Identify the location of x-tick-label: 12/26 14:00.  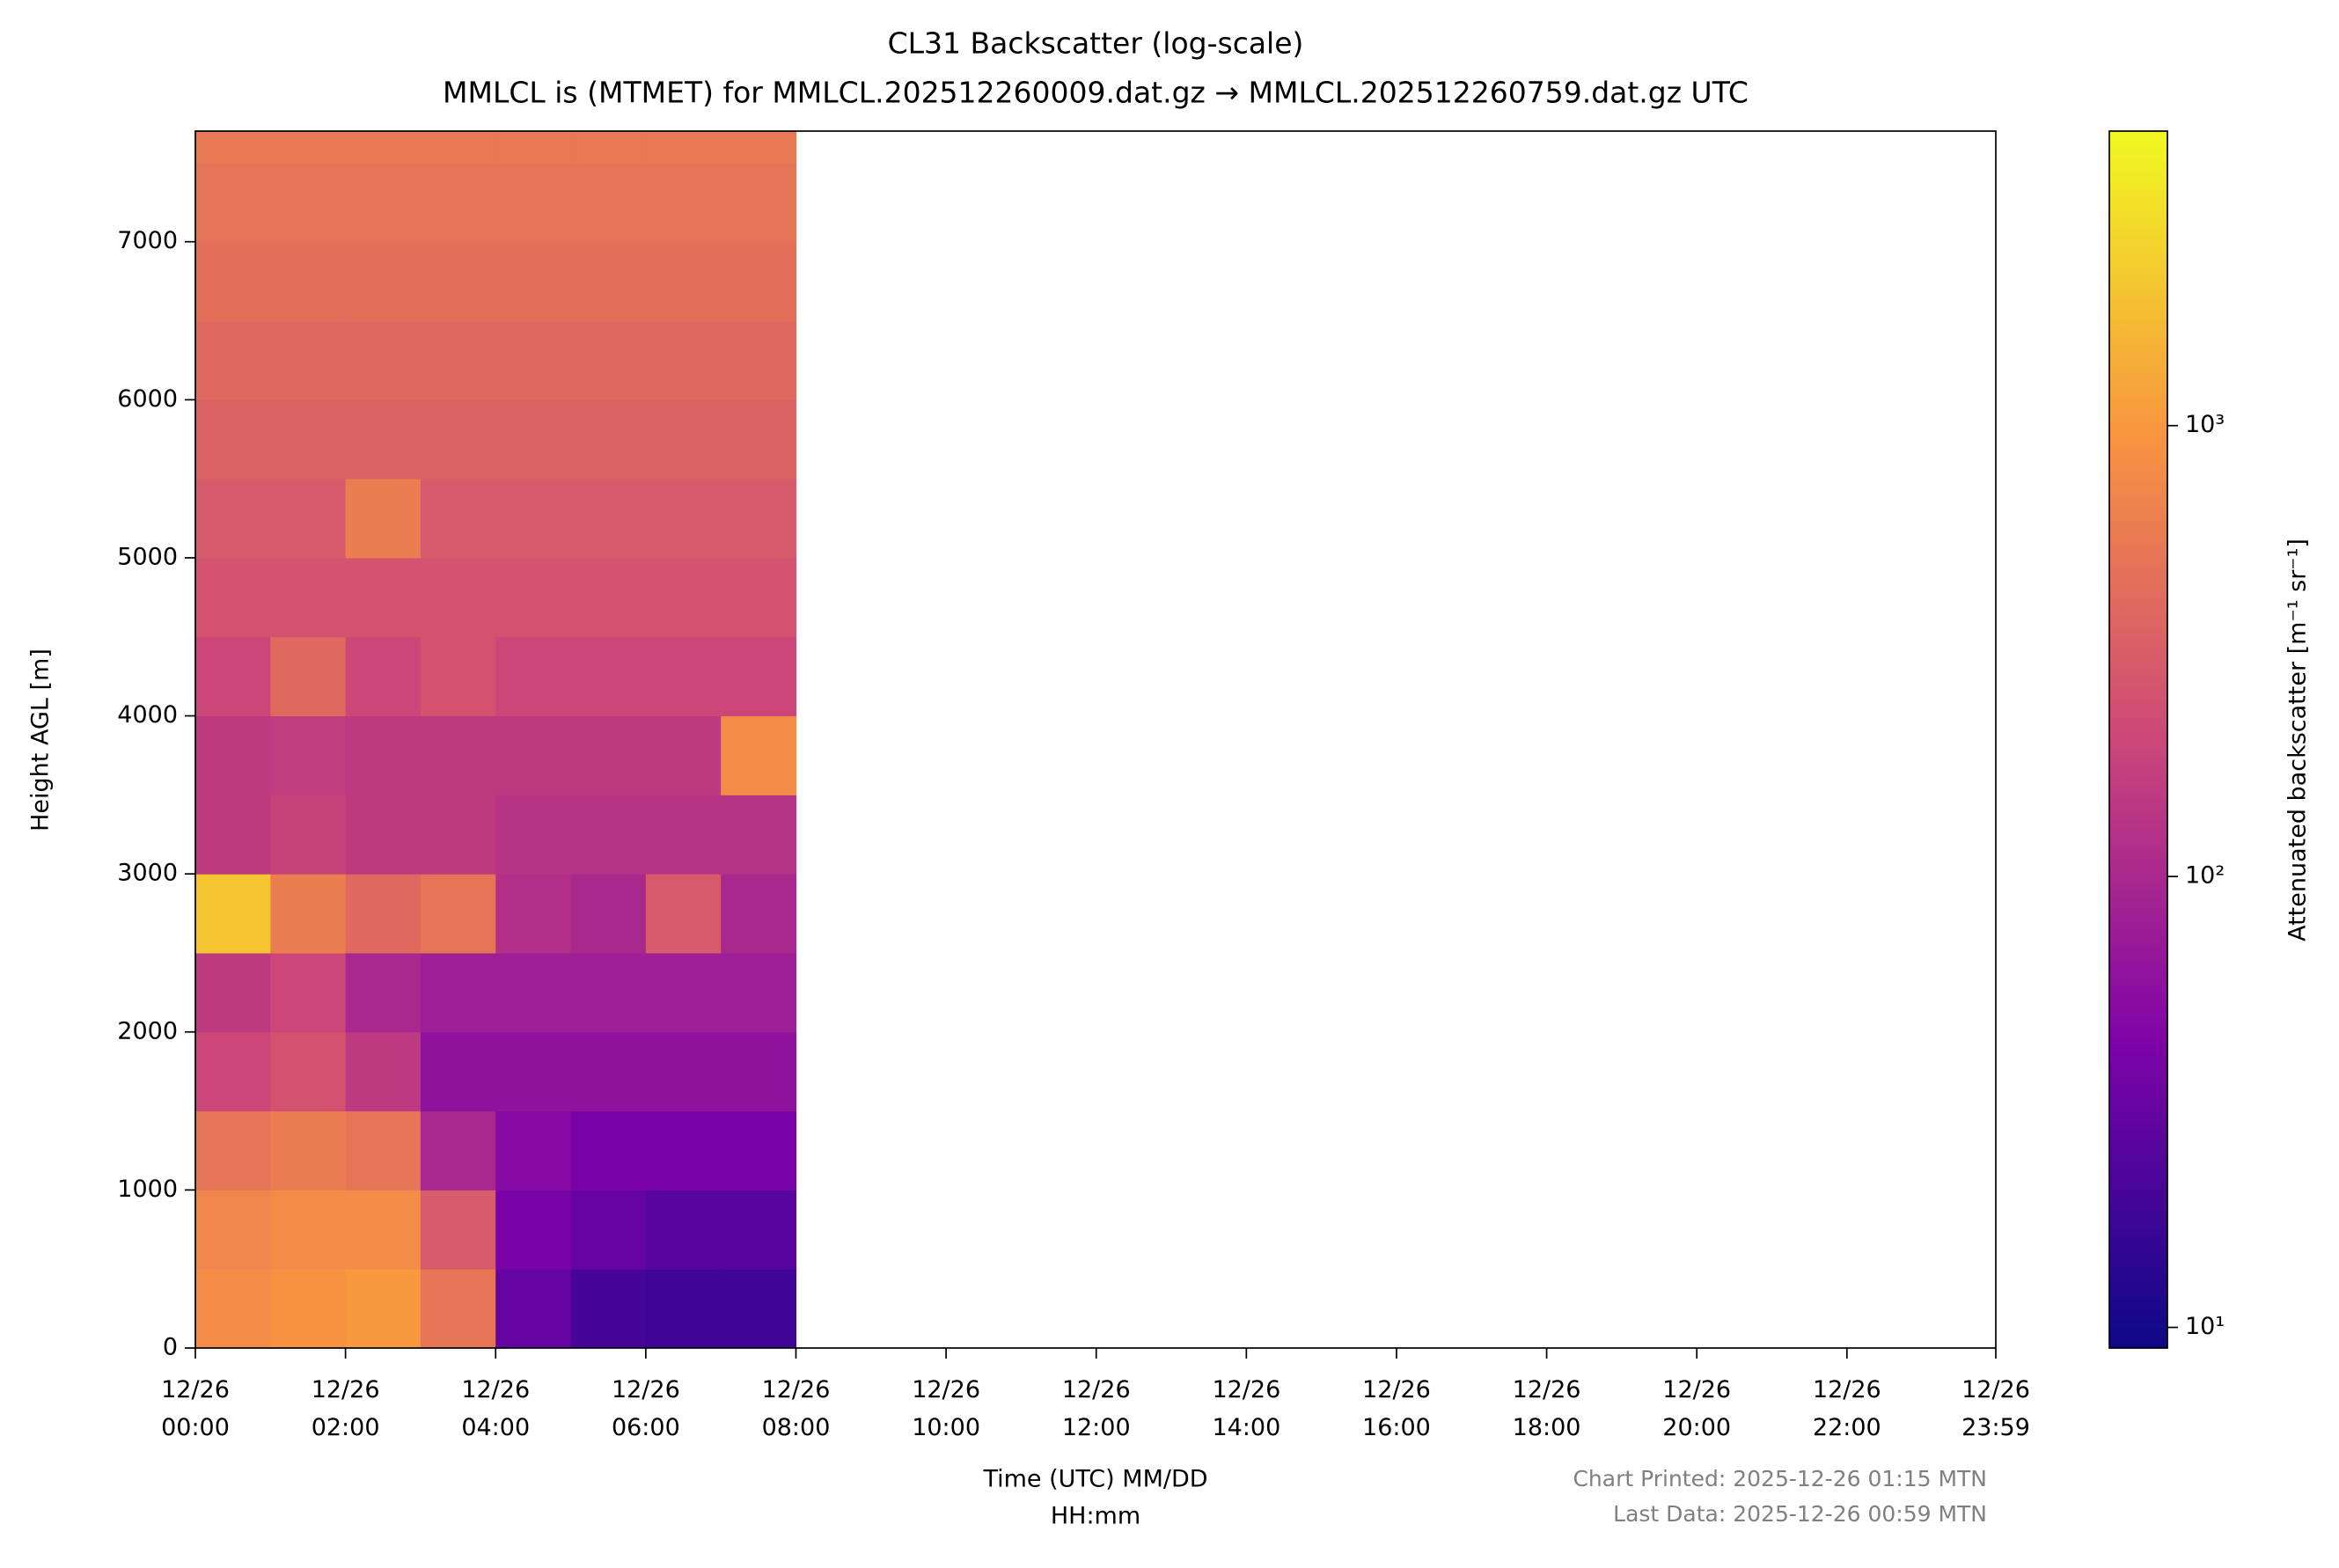
(1246, 1408).